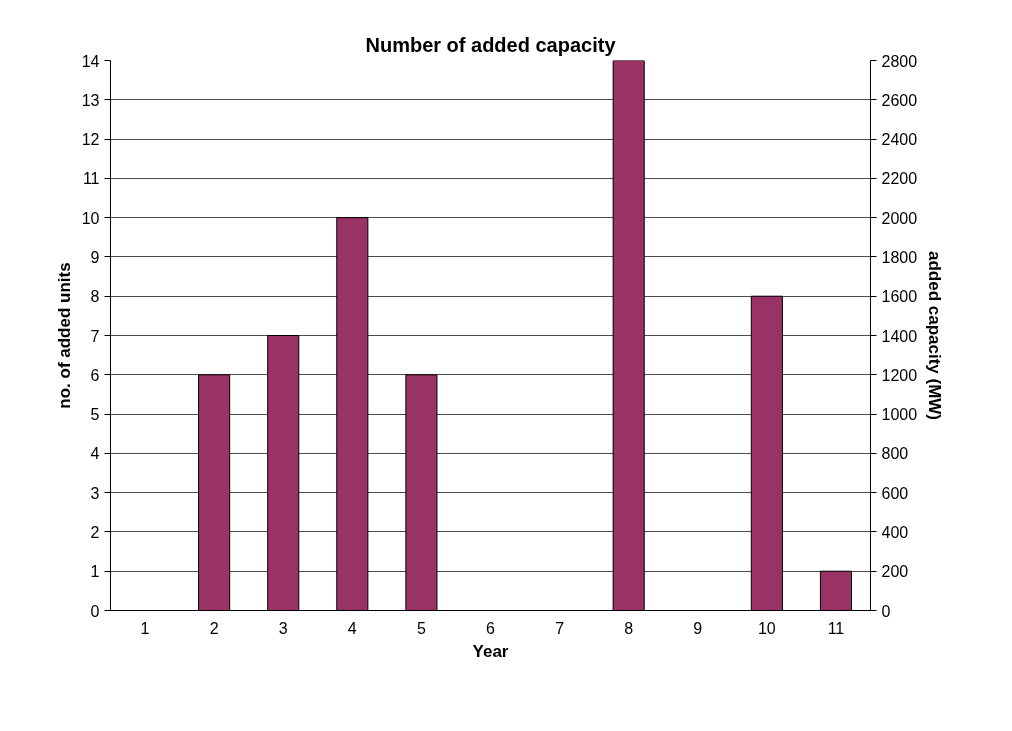 Image resolution: width=1012 pixels, height=731 pixels. I want to click on y2-tick-label: 1200, so click(899, 375).